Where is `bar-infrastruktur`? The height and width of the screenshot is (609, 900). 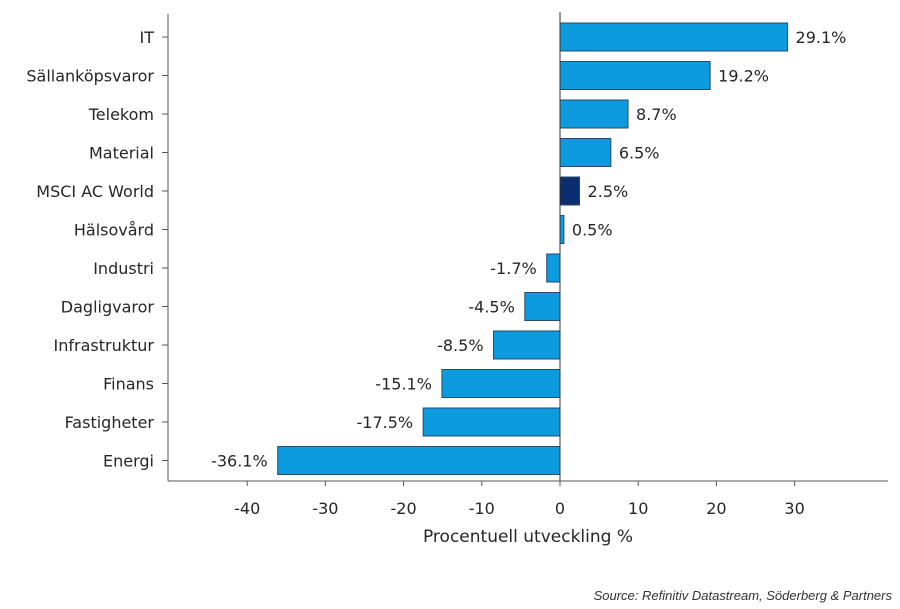
bar-infrastruktur is located at coordinates (527, 345).